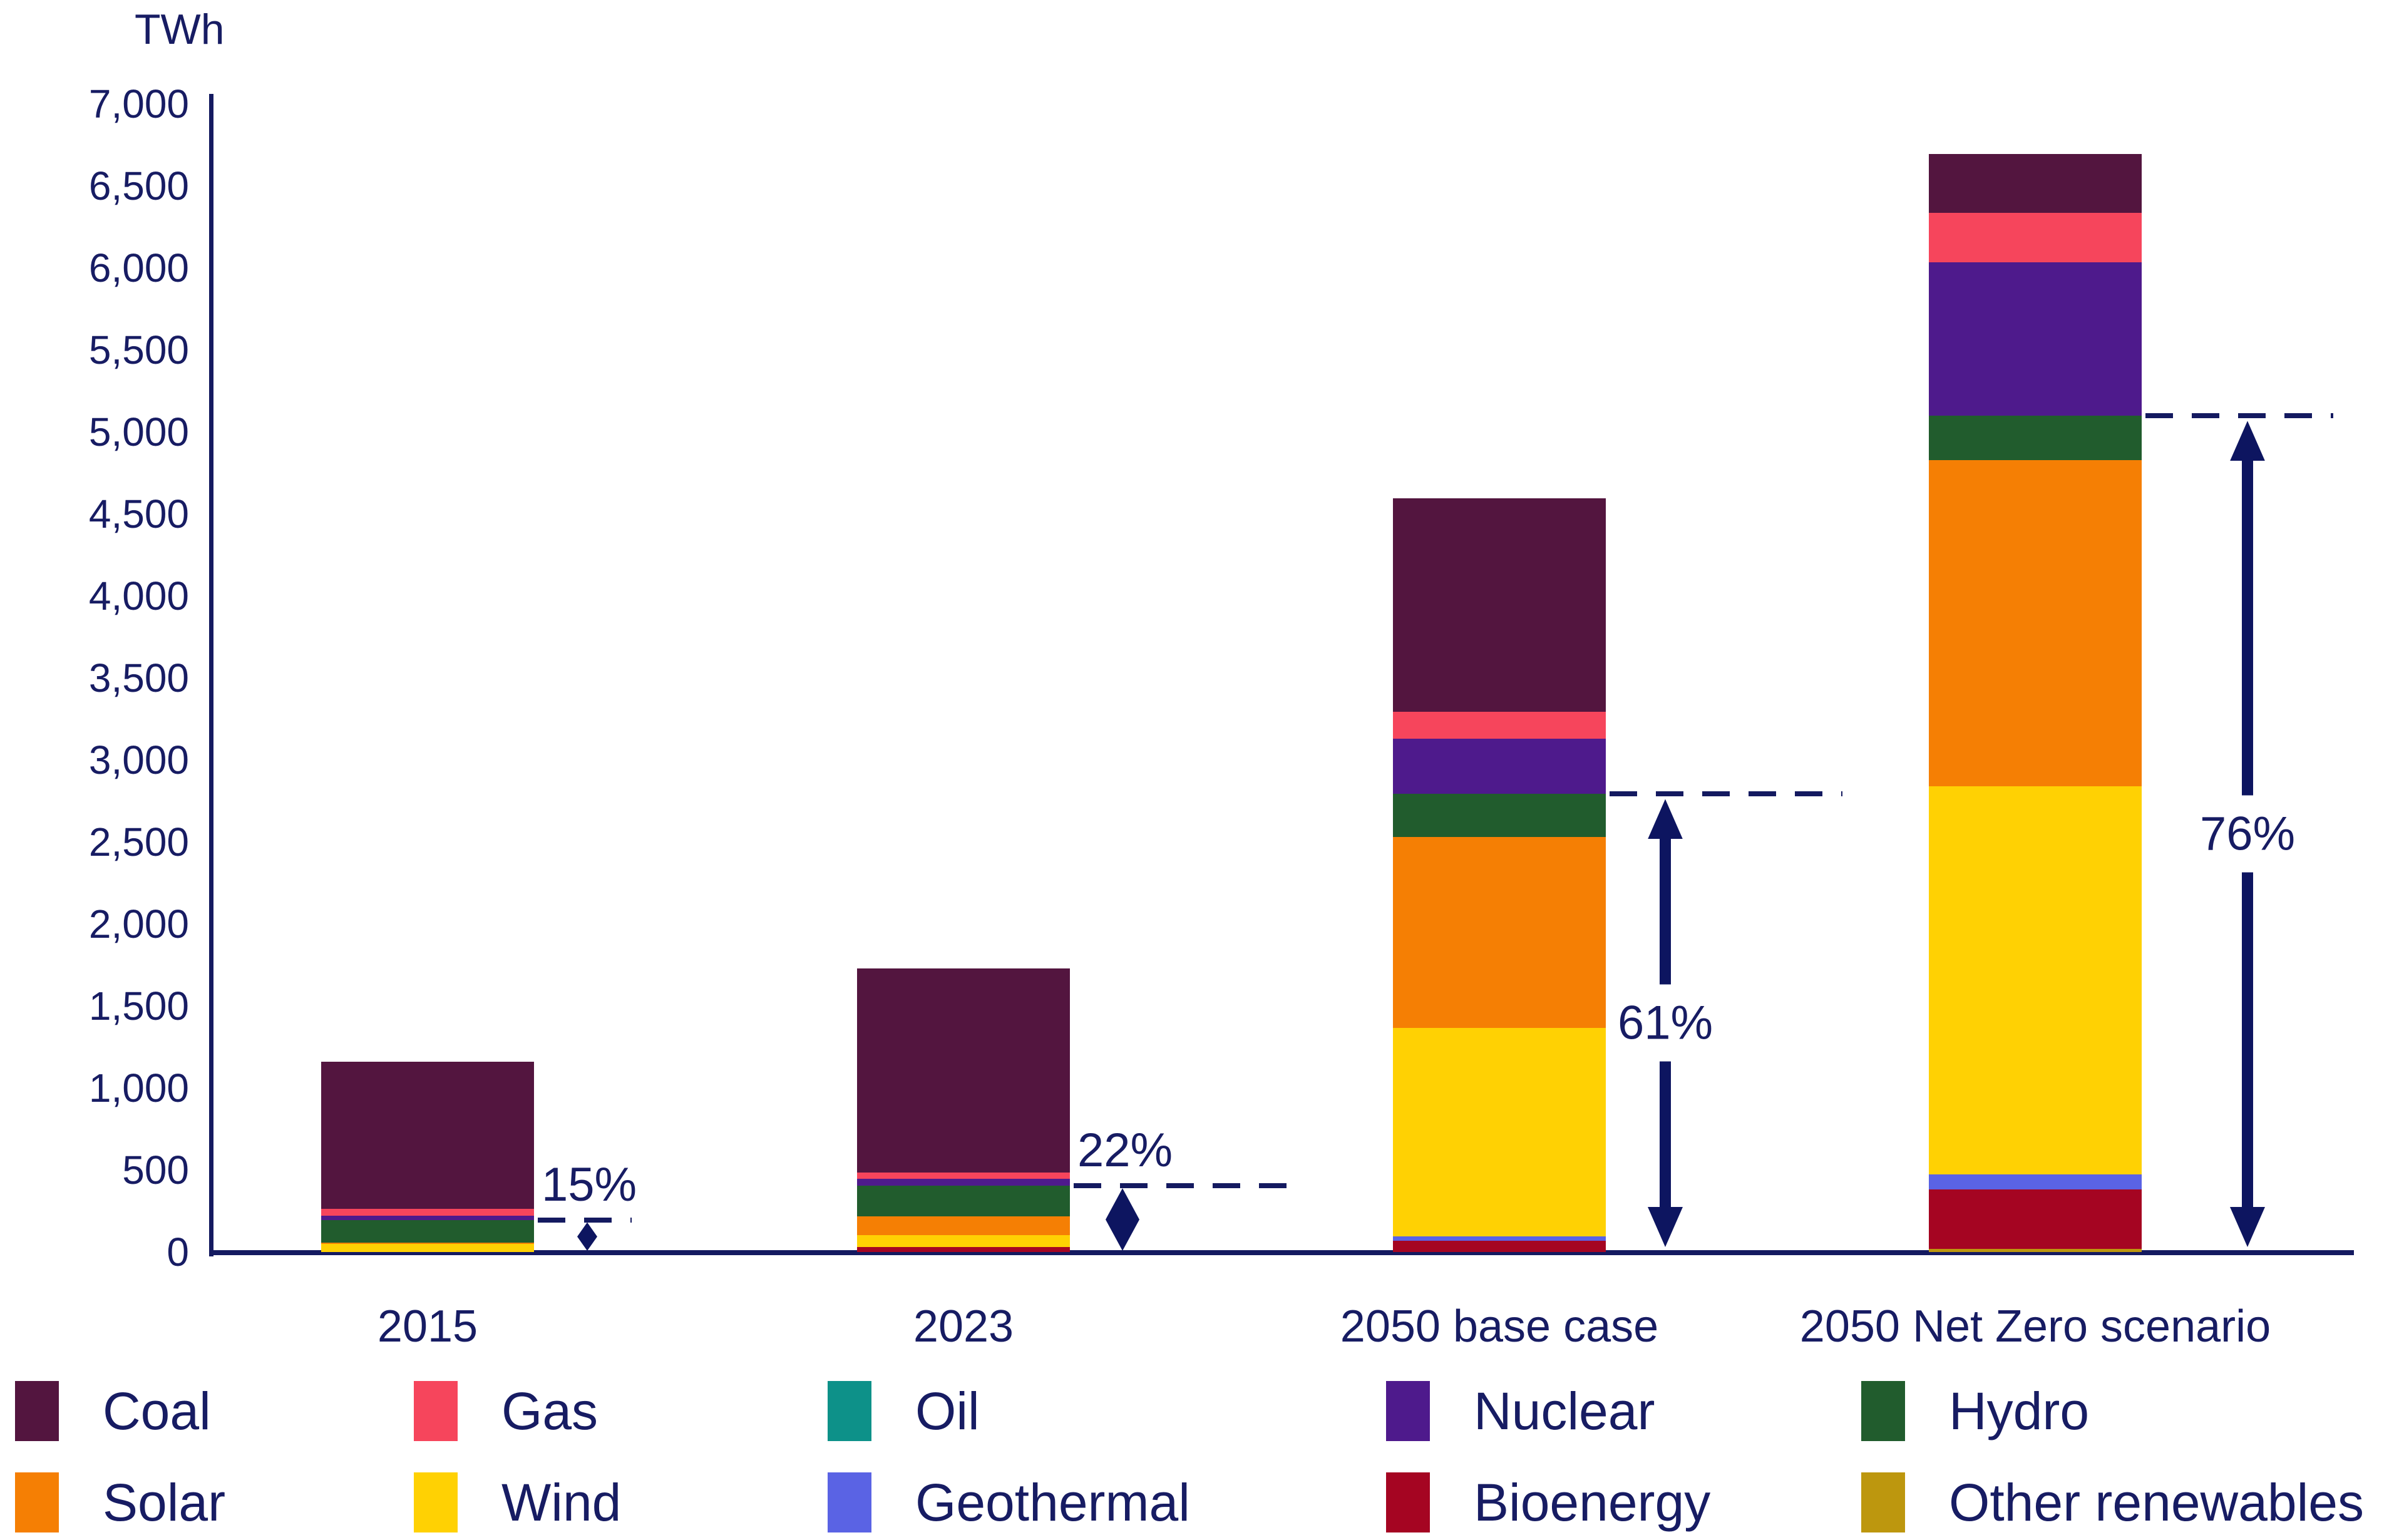 The width and height of the screenshot is (2404, 1540). I want to click on x-axis-line, so click(1281, 1252).